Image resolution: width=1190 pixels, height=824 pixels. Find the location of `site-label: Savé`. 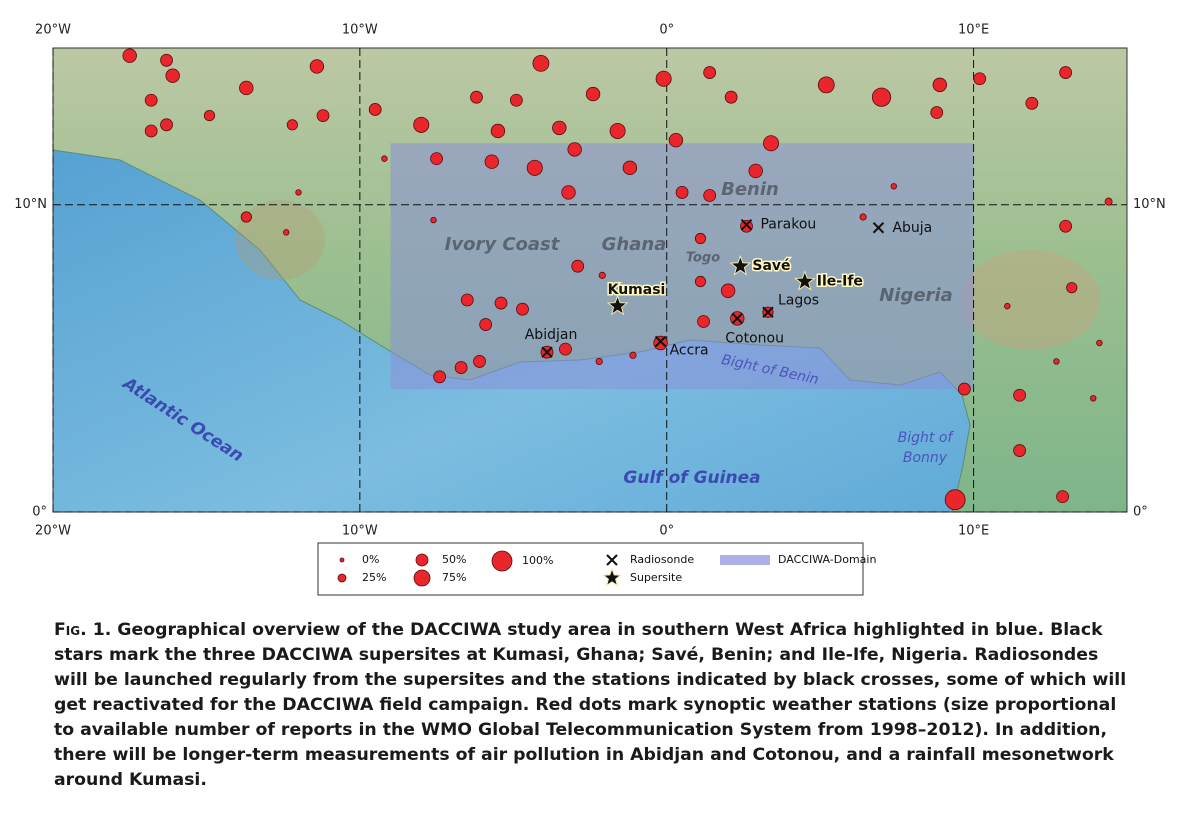

site-label: Savé is located at coordinates (771, 266).